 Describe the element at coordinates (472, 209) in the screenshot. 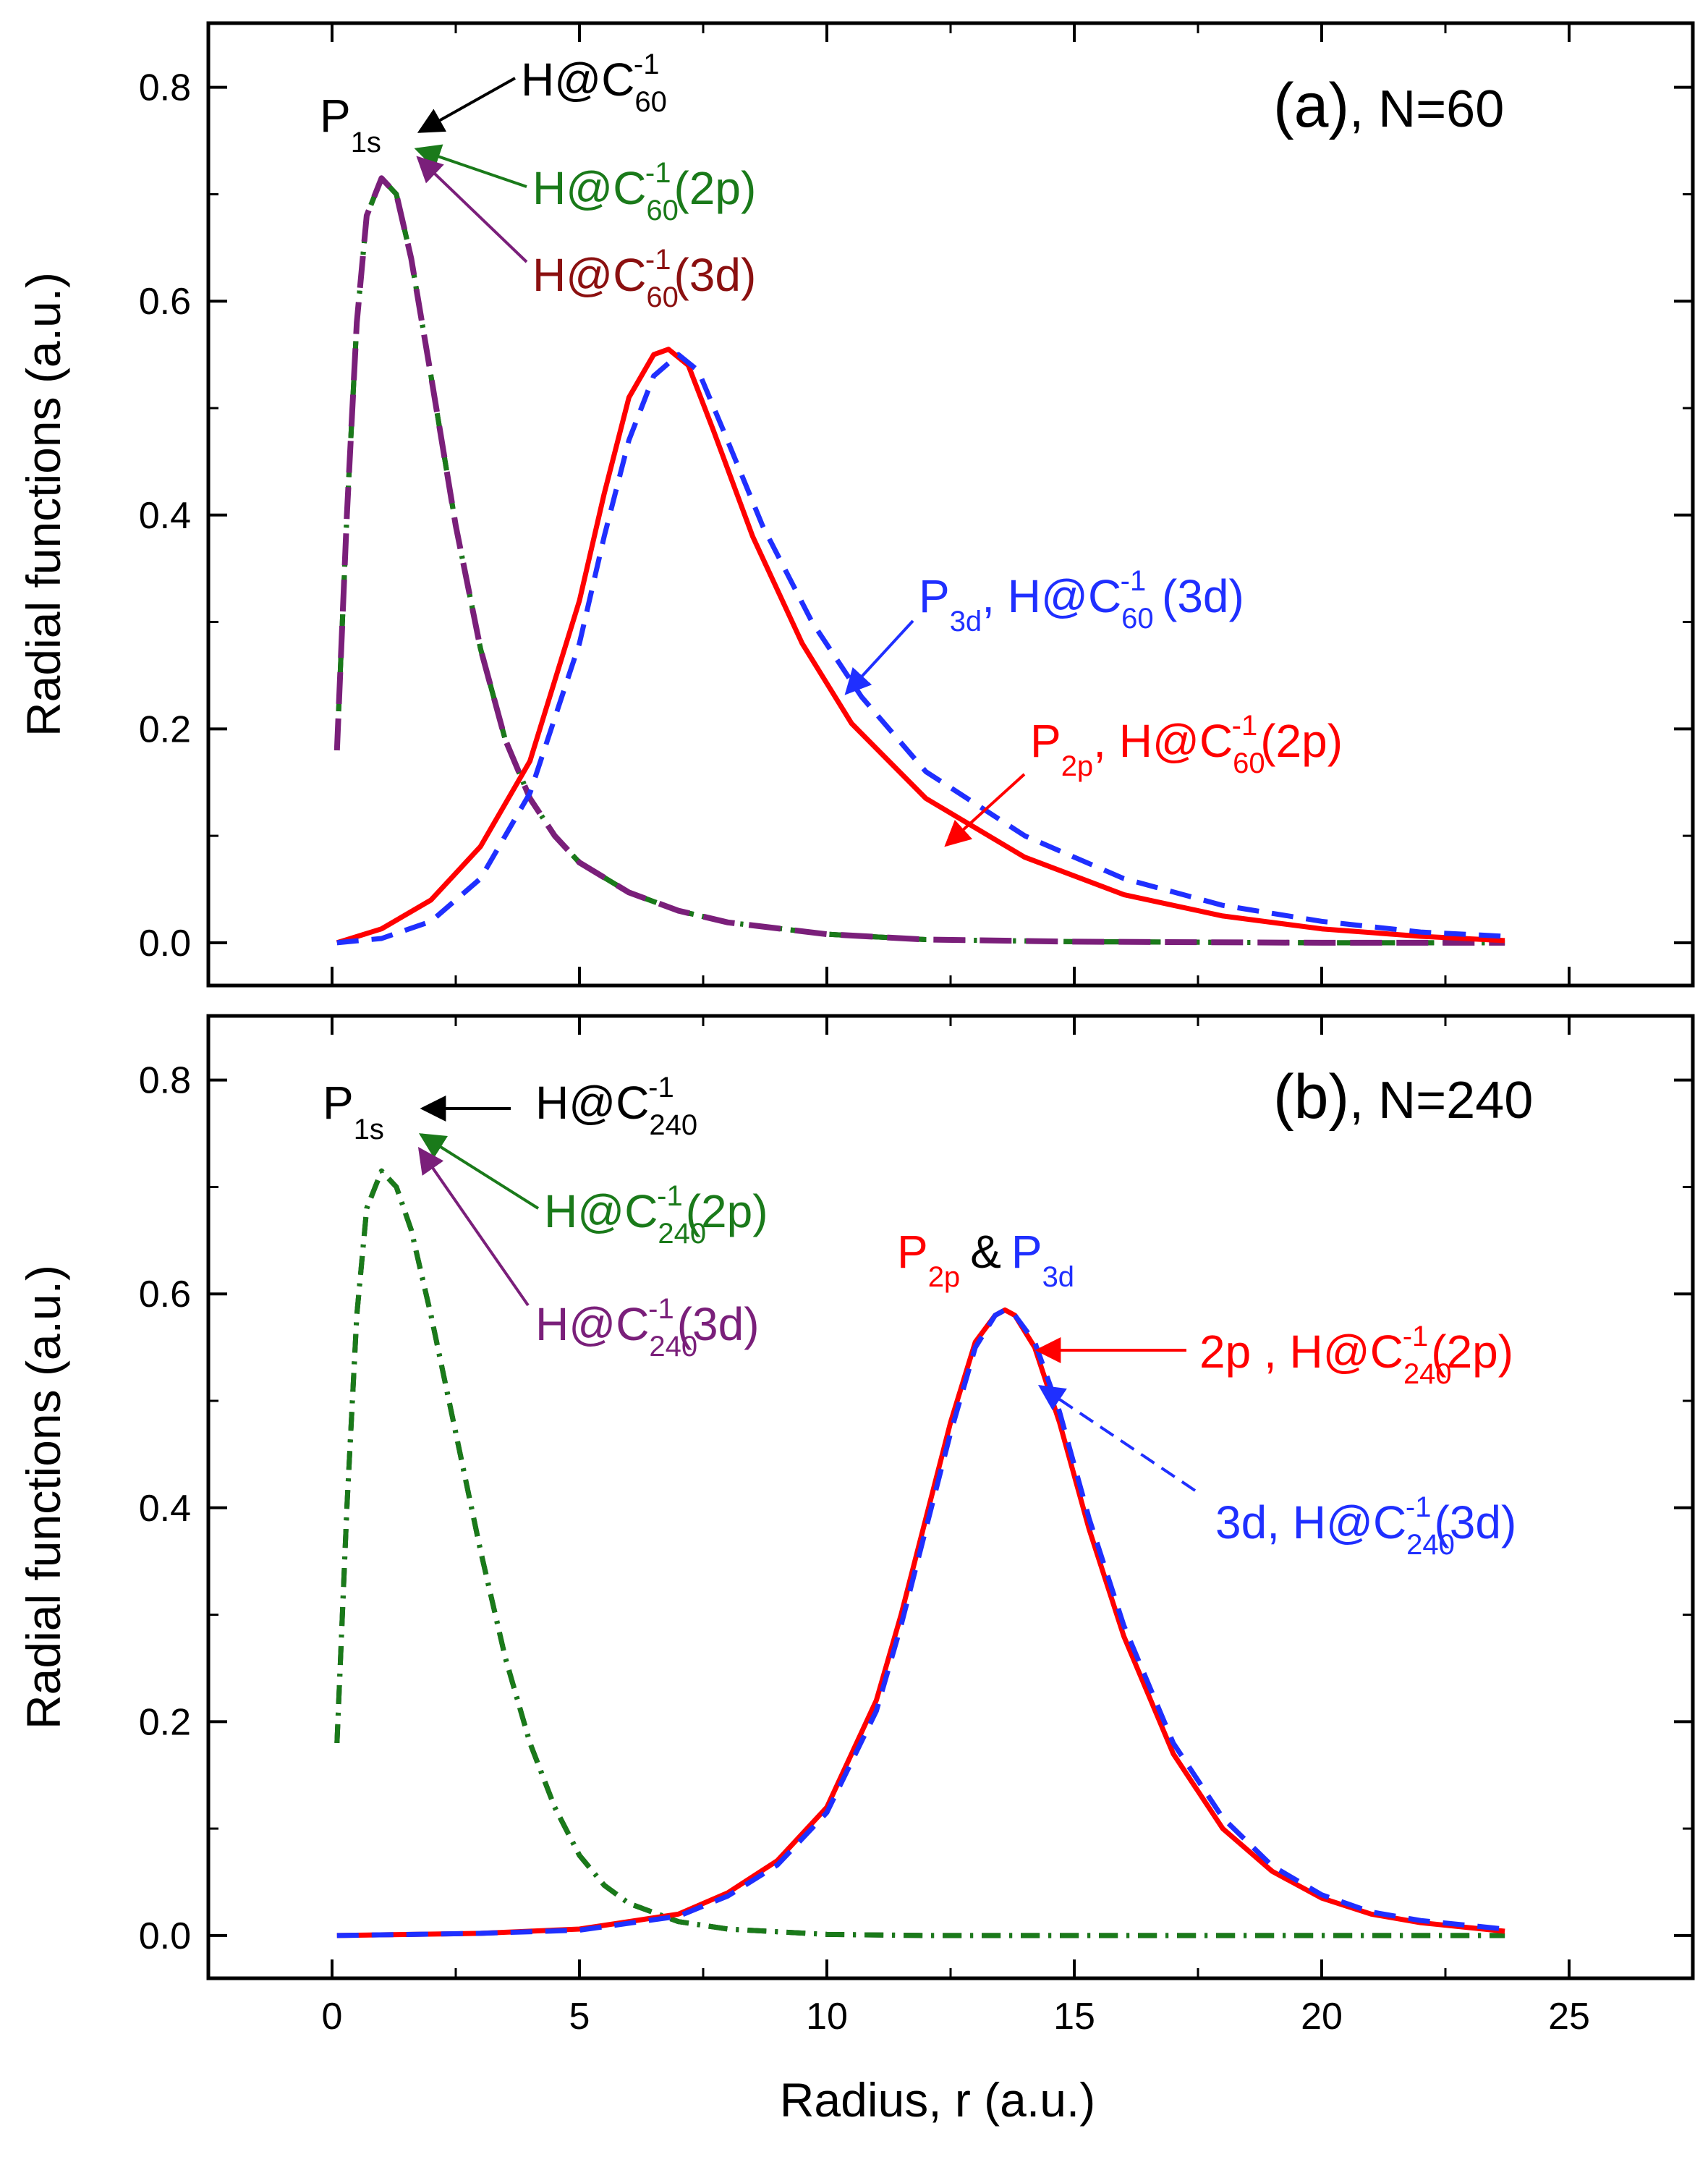

I see `panel-a-arrow-purple` at that location.